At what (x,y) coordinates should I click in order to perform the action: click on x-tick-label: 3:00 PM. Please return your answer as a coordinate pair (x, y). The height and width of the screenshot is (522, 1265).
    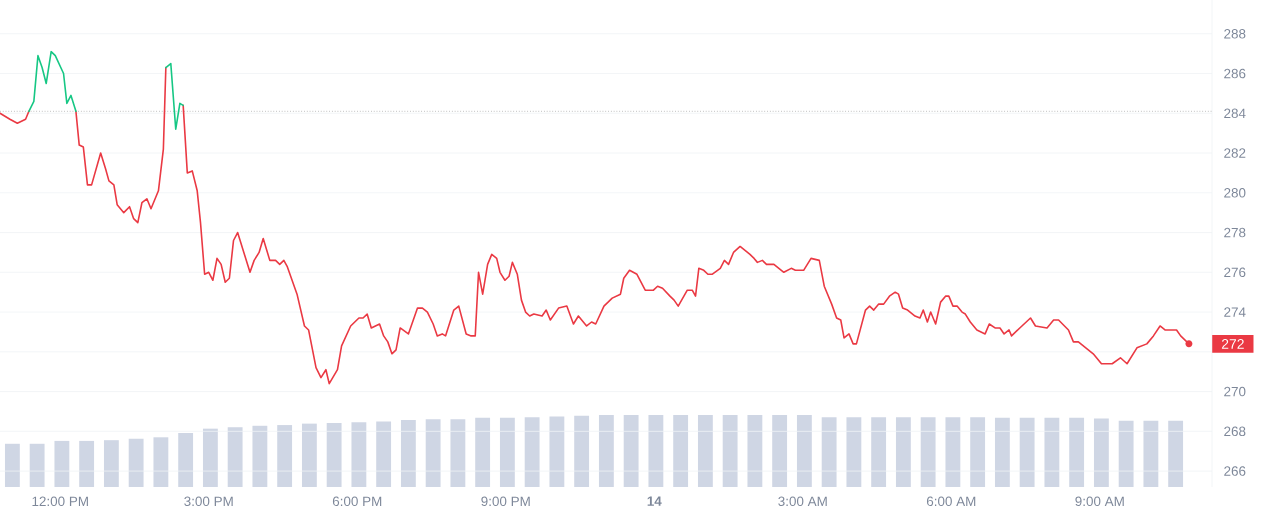
    Looking at the image, I should click on (208, 501).